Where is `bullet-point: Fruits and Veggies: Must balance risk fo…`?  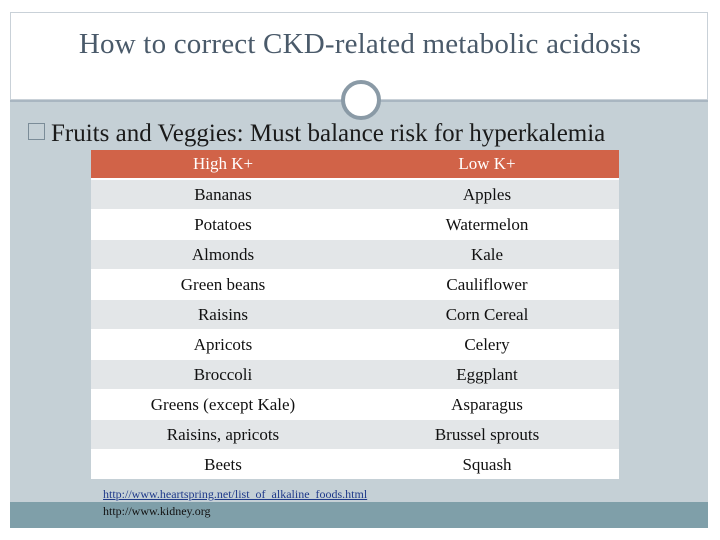
bullet-point: Fruits and Veggies: Must balance risk fo… is located at coordinates (316, 134).